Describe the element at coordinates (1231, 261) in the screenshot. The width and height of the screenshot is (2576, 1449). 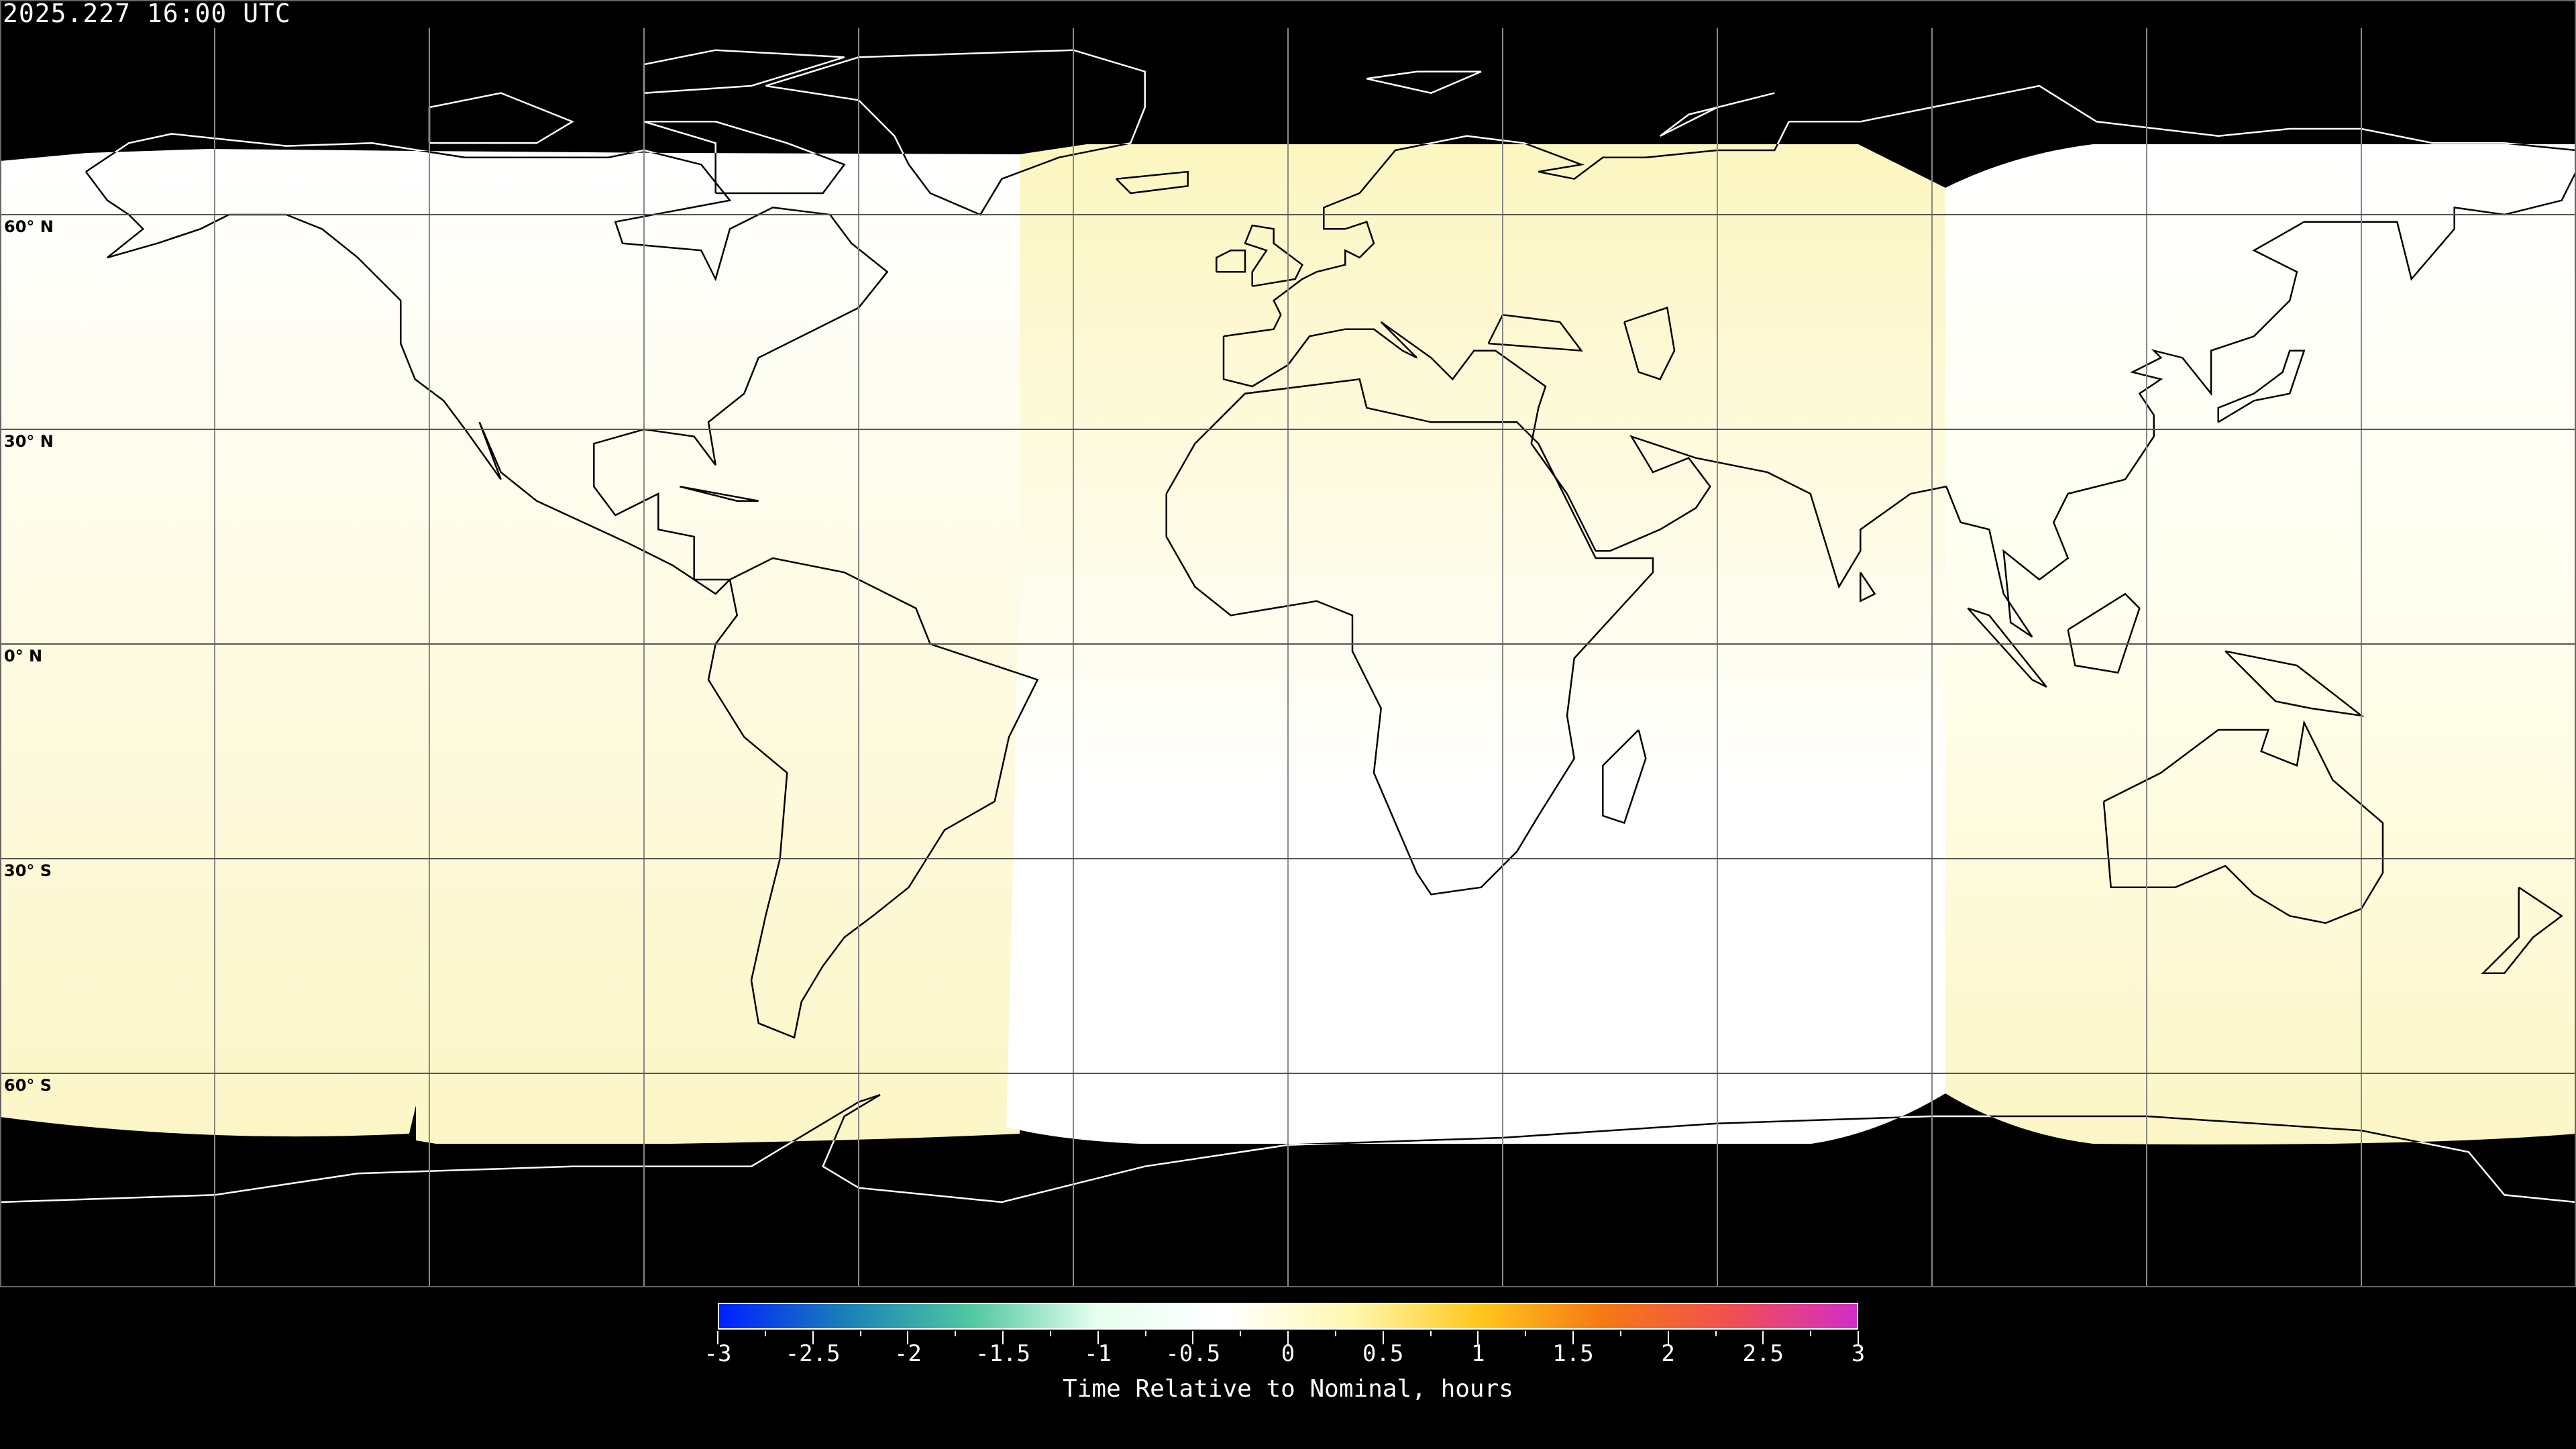
I see `coastline-ireland` at that location.